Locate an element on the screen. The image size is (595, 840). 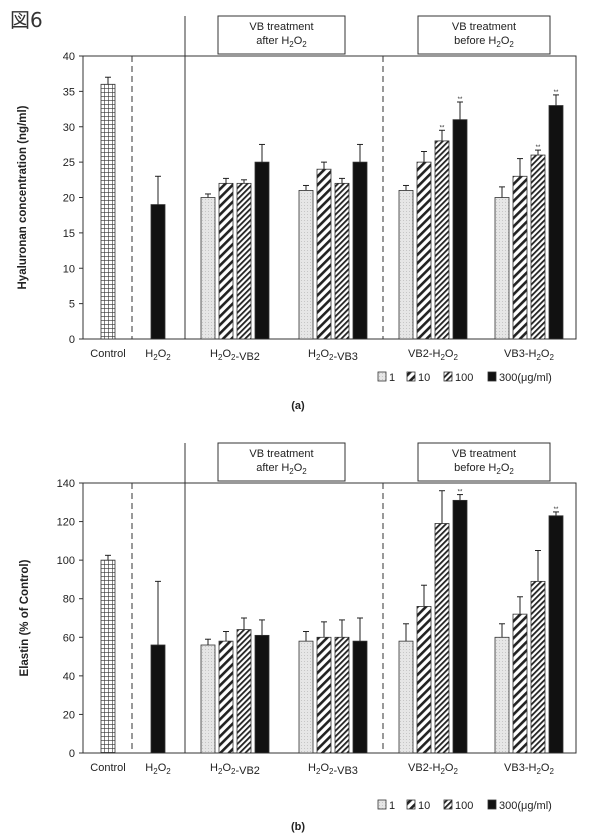
y-tick-label: 30 is located at coordinates (69, 128).